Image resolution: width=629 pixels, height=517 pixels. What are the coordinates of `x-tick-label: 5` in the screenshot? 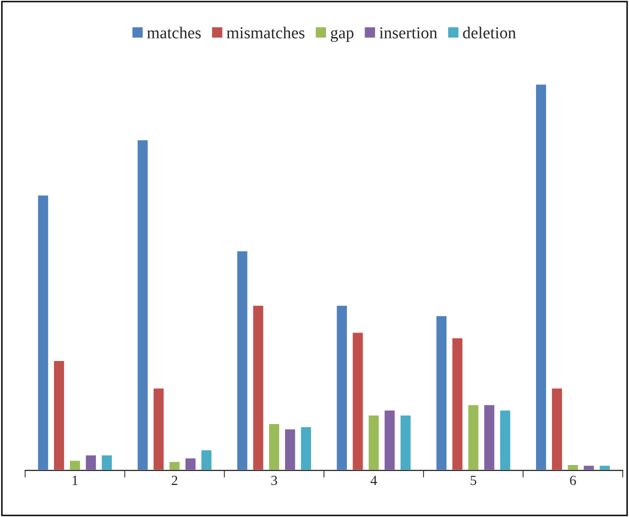 It's located at (473, 481).